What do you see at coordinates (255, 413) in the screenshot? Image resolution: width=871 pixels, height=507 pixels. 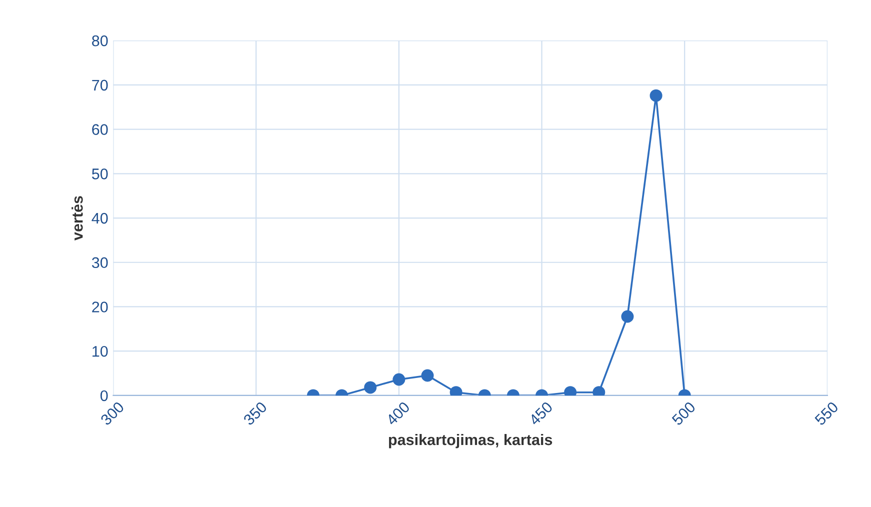 I see `x-tick-label: 350` at bounding box center [255, 413].